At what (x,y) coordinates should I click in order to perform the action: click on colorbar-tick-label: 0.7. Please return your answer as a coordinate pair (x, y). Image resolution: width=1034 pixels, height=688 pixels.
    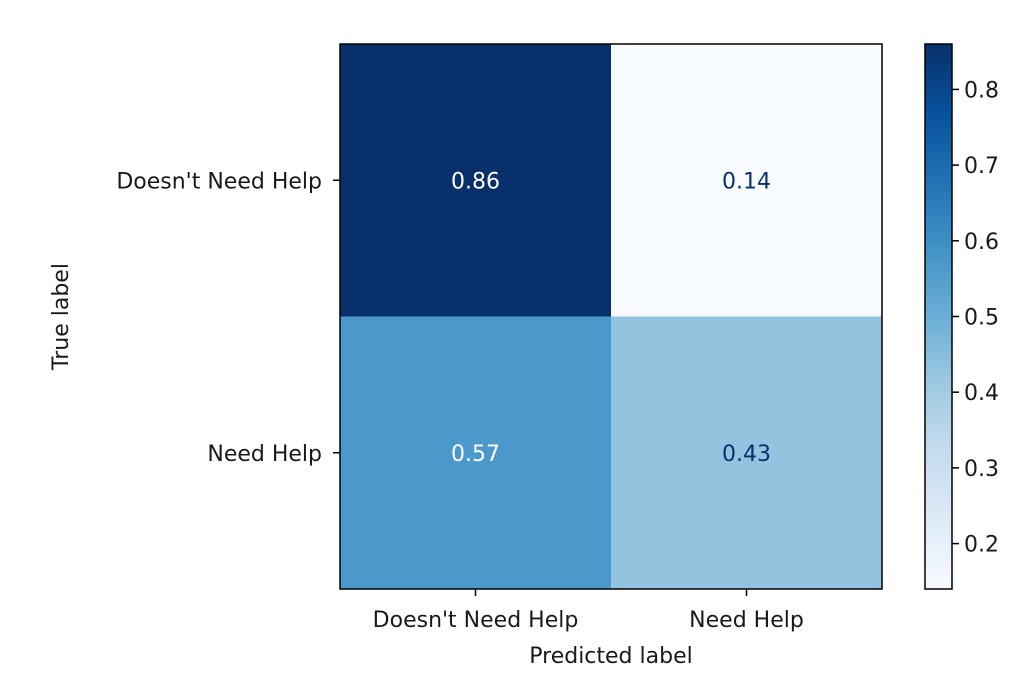
    Looking at the image, I should click on (981, 166).